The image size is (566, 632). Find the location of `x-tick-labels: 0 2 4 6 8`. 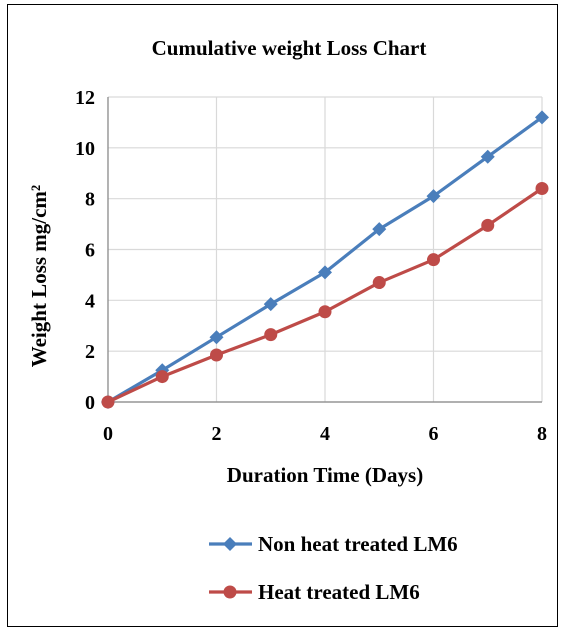

x-tick-labels: 0 2 4 6 8 is located at coordinates (325, 434).